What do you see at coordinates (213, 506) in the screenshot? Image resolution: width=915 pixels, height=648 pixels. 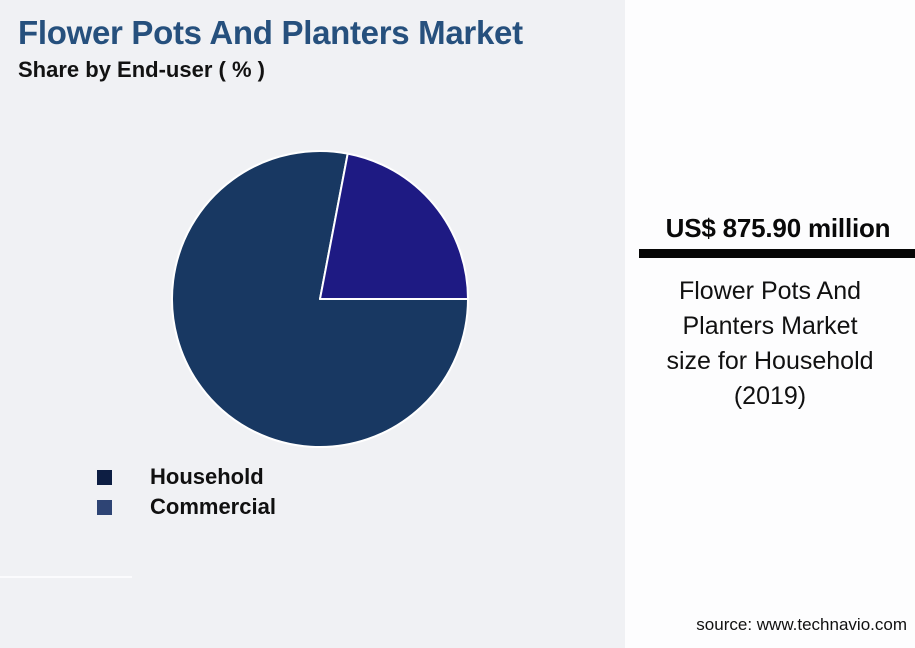 I see `legend-label-commercial: Commercial` at bounding box center [213, 506].